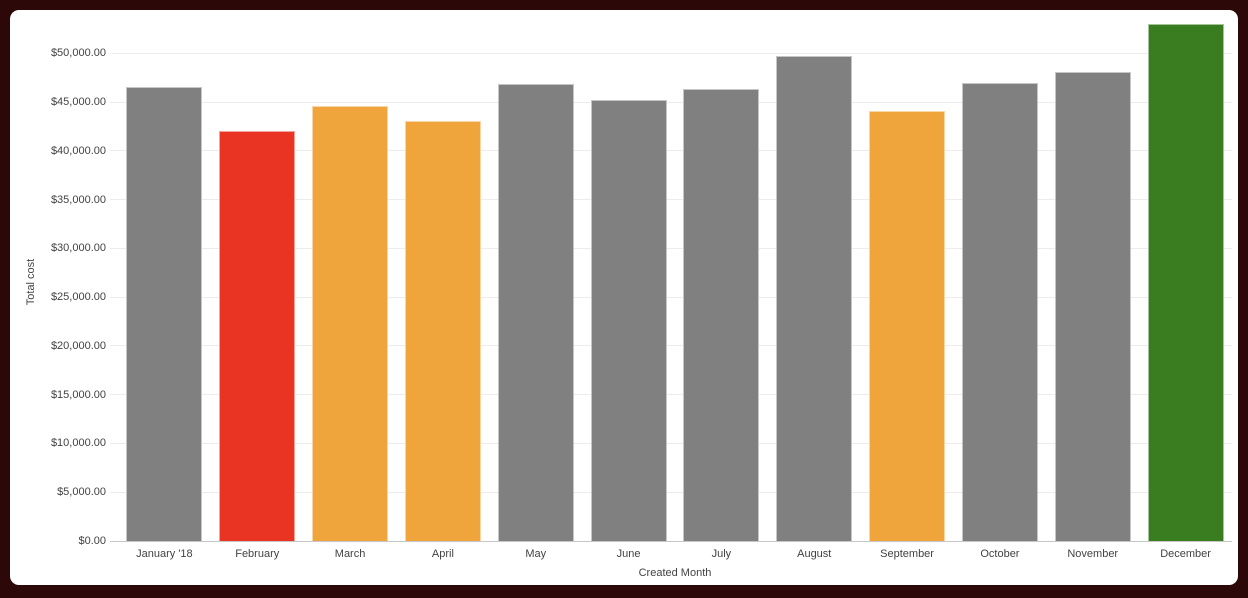  I want to click on bar-october, so click(999, 311).